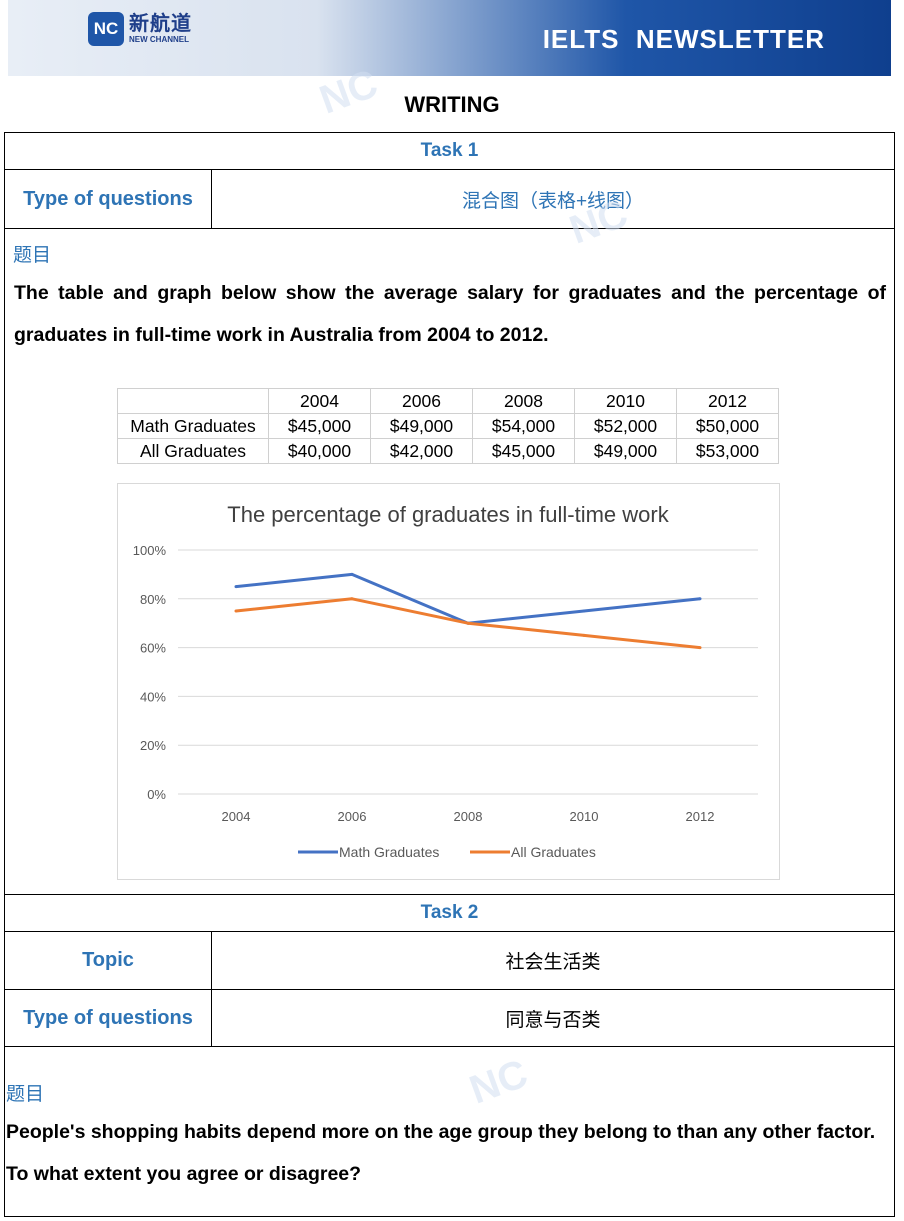 Image resolution: width=904 pixels, height=1221 pixels. I want to click on task2-body, so click(449, 1131).